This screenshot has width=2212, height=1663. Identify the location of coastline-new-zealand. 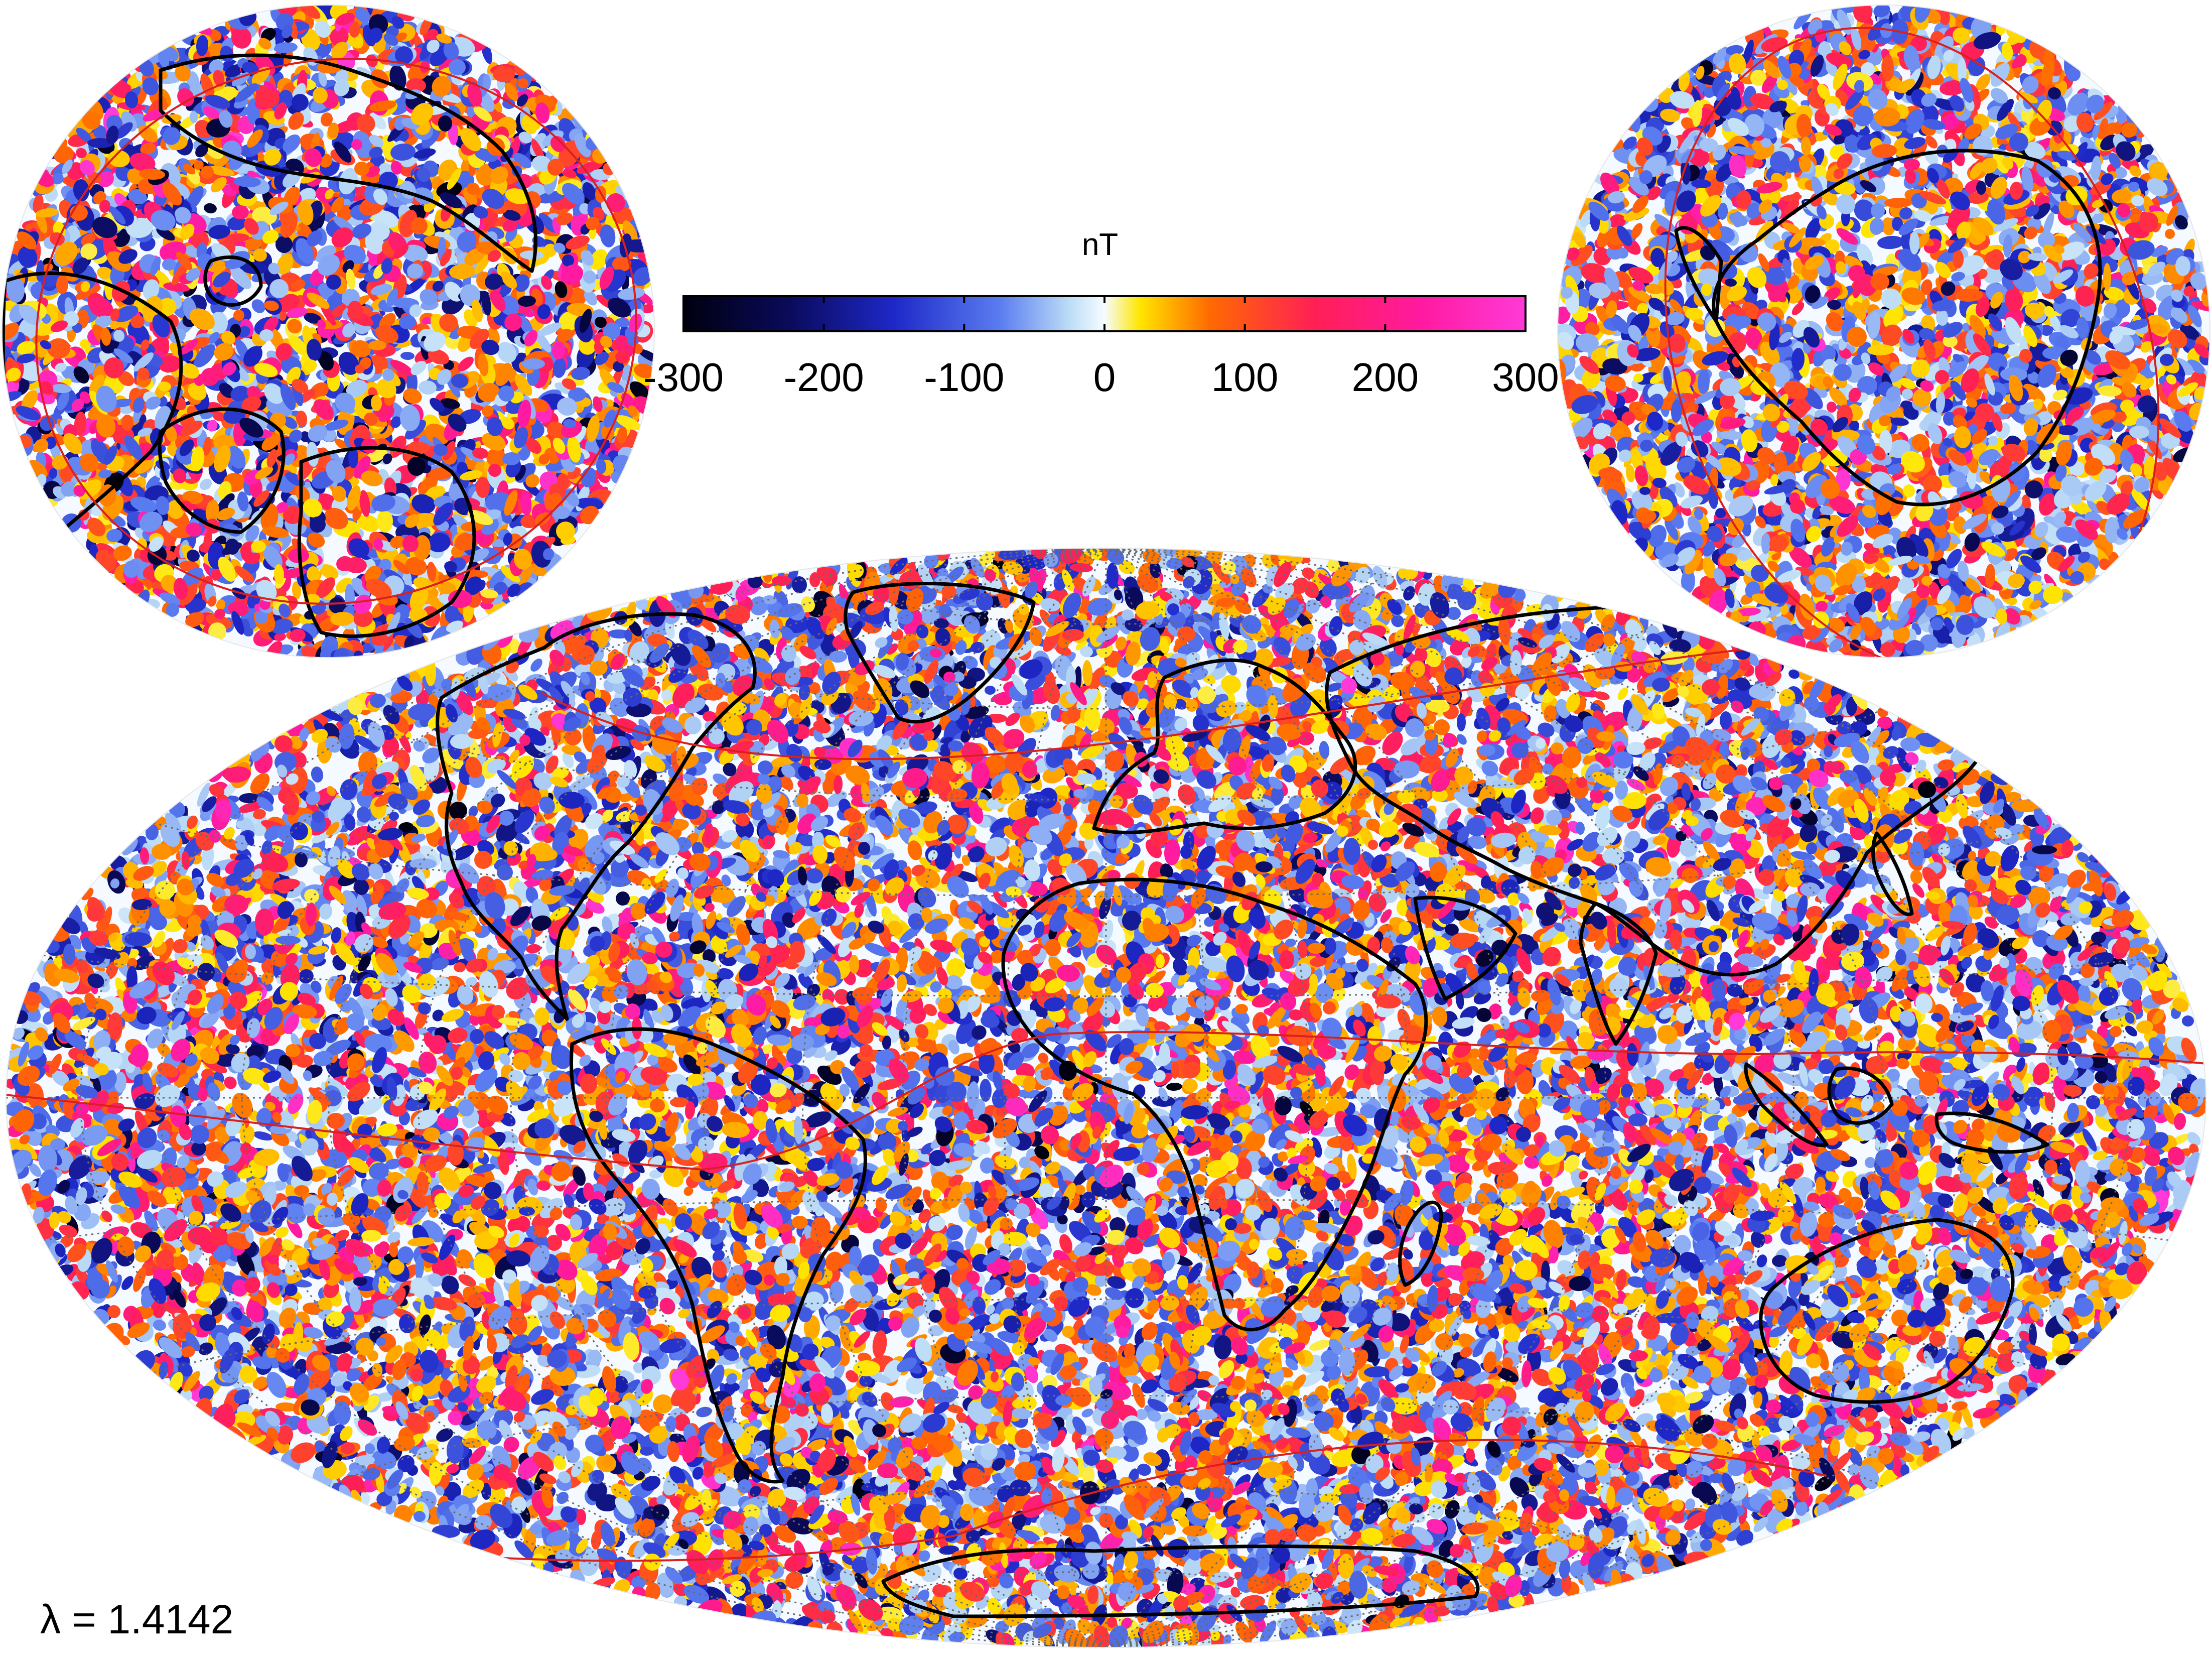
(2007, 1453).